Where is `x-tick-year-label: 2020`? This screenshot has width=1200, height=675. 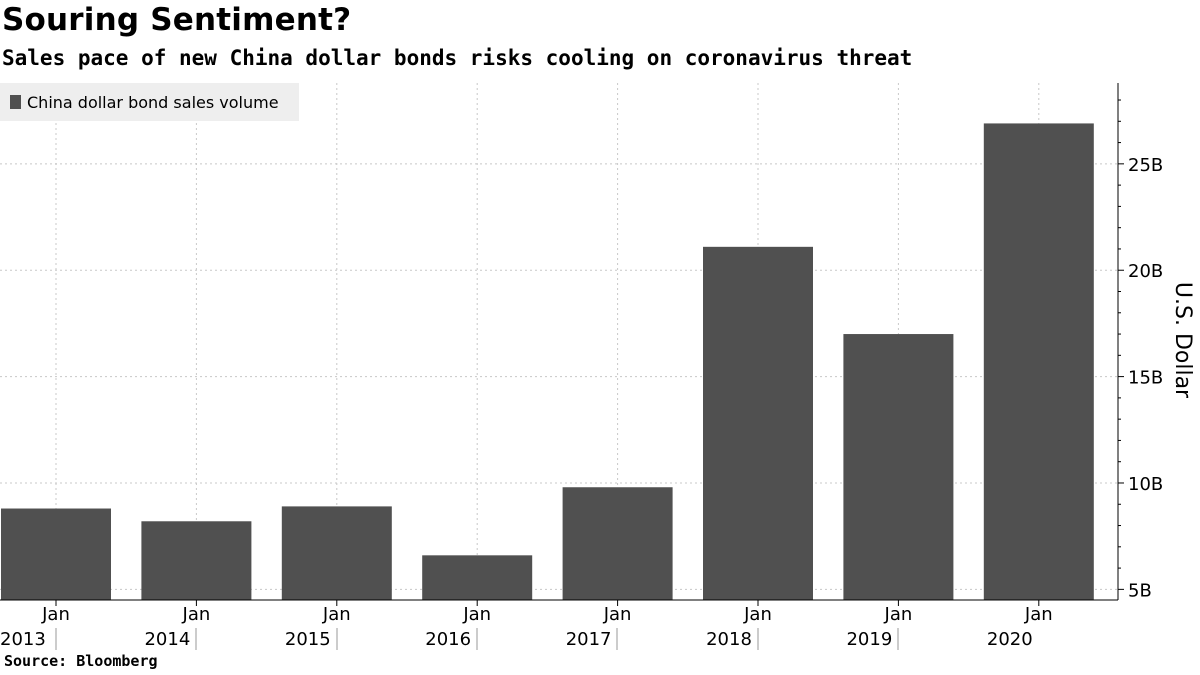
x-tick-year-label: 2020 is located at coordinates (1010, 639).